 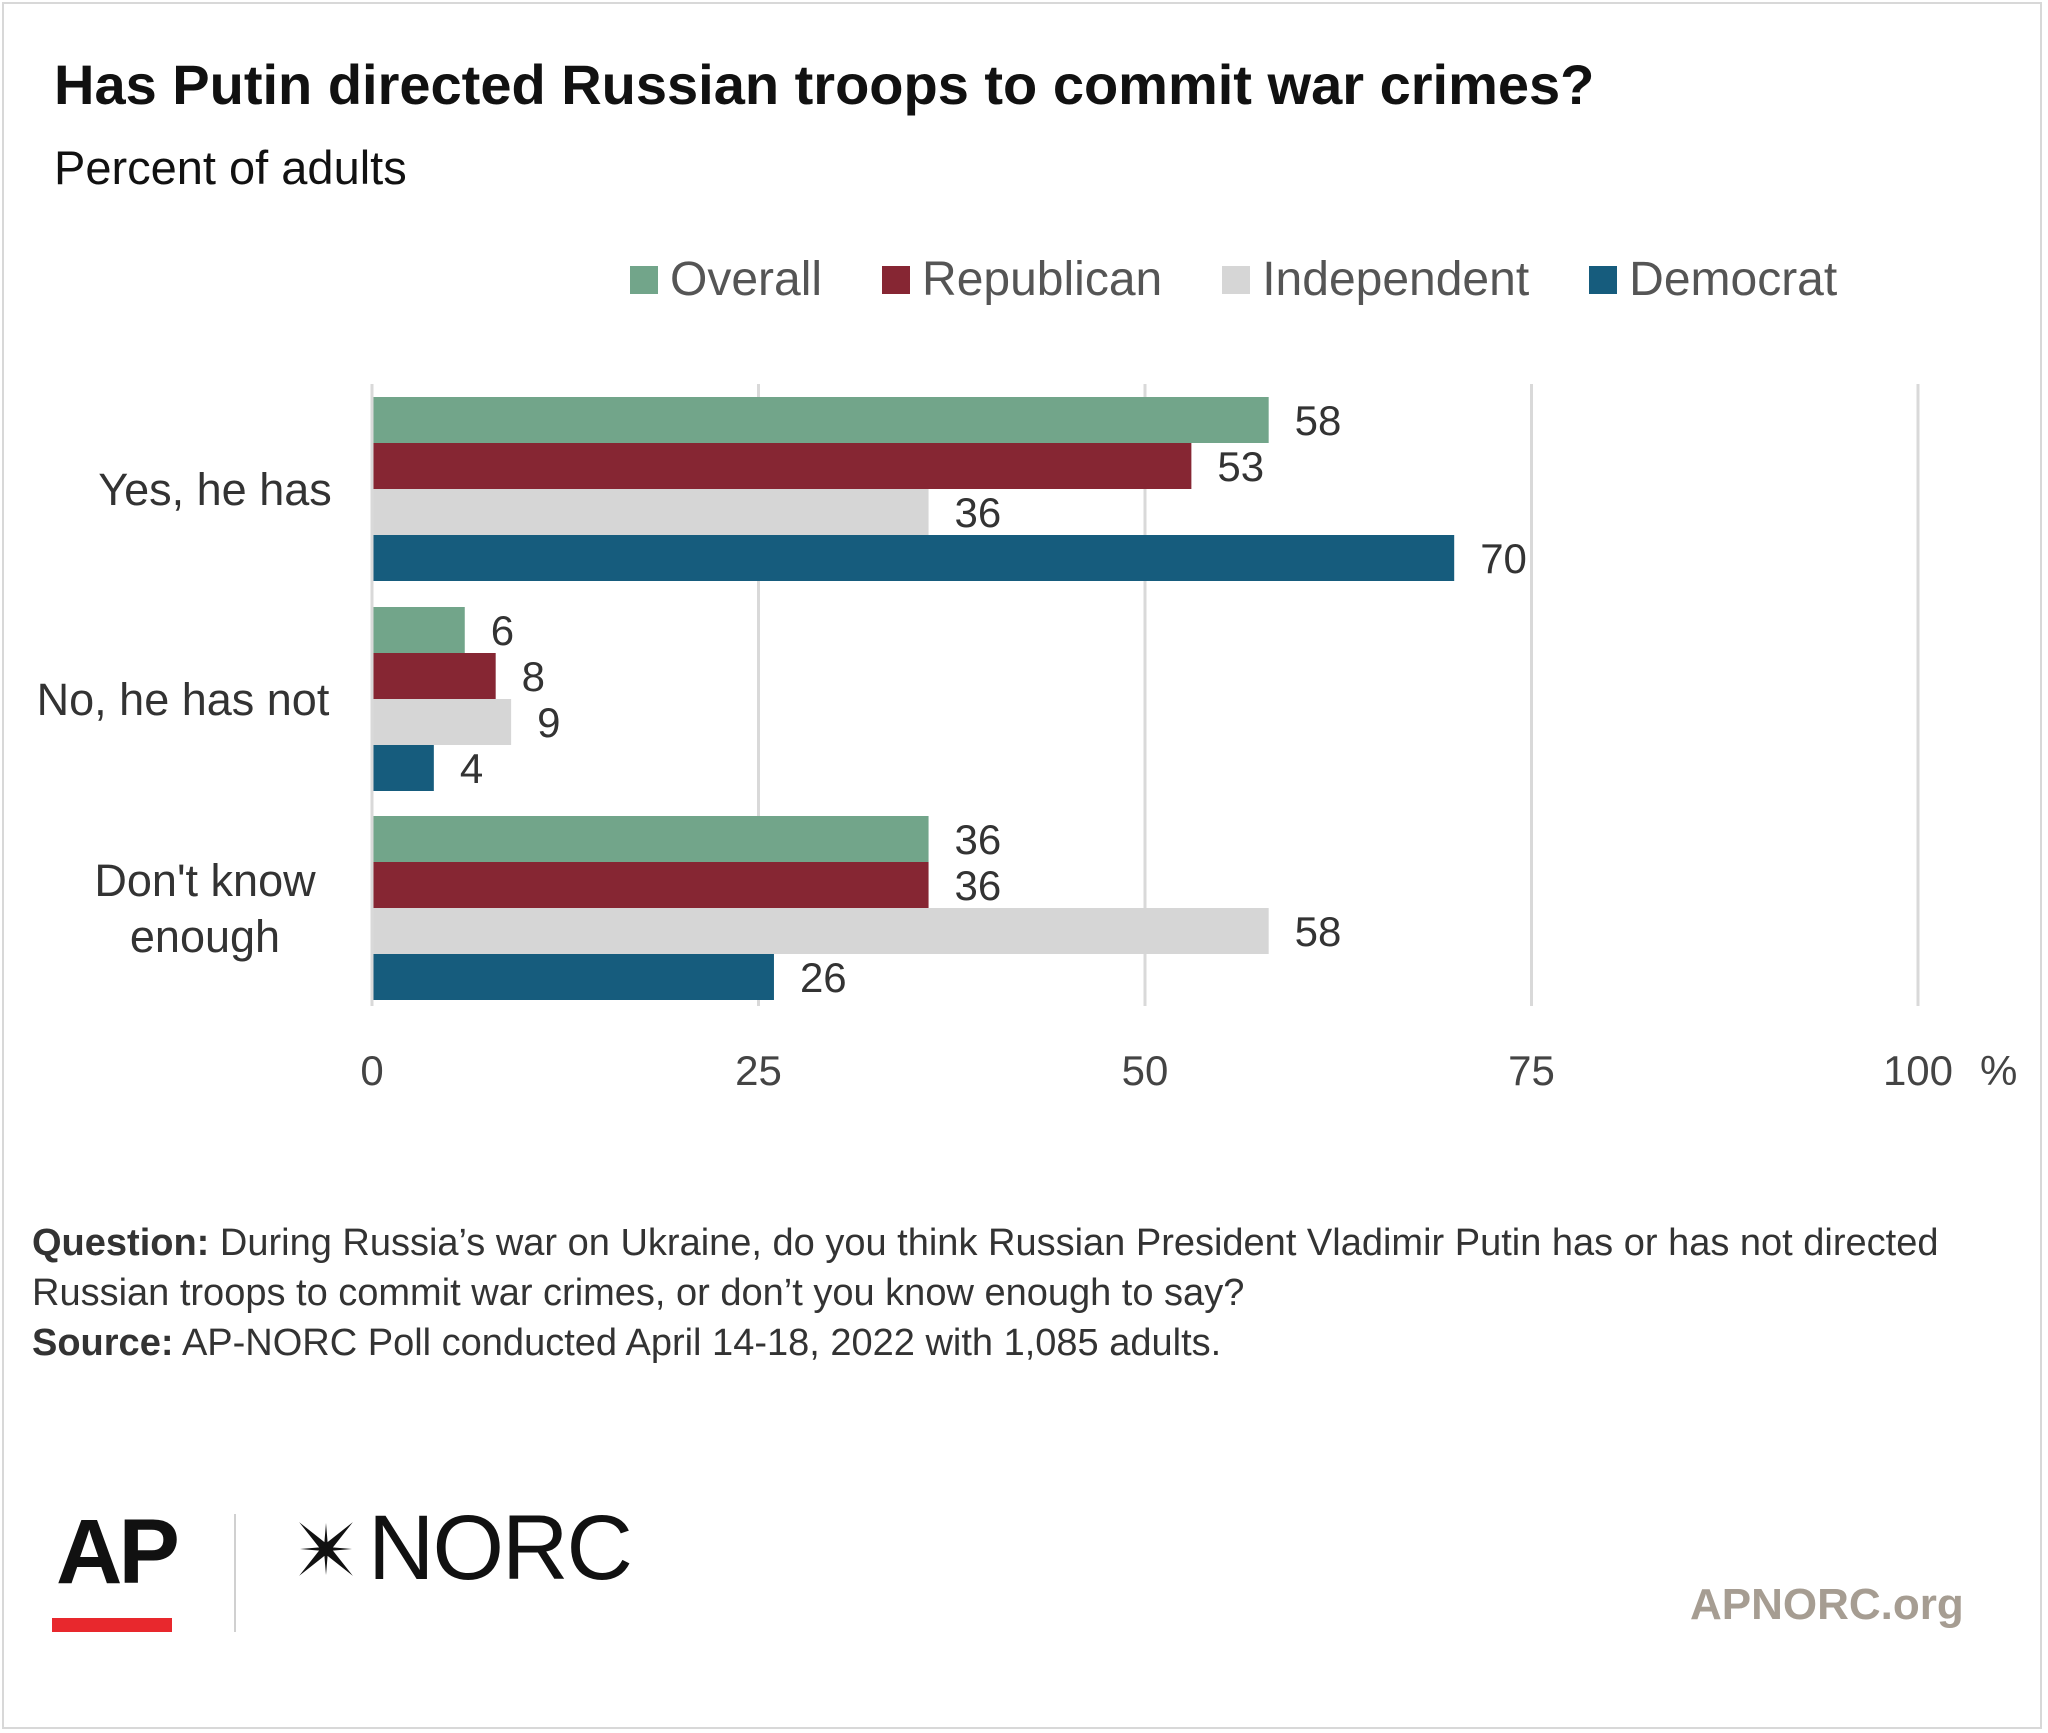 What do you see at coordinates (1318, 931) in the screenshot?
I see `value-label-independent-3: 58` at bounding box center [1318, 931].